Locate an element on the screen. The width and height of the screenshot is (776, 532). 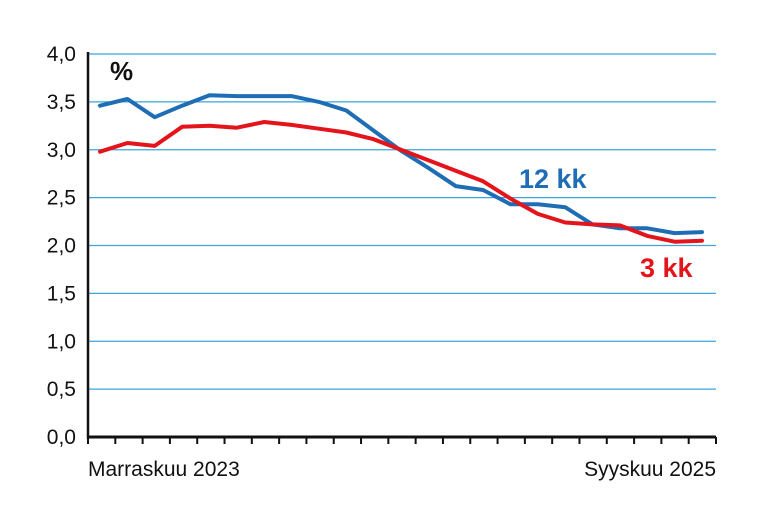
x-label-start: Marraskuu 2023 is located at coordinates (164, 469).